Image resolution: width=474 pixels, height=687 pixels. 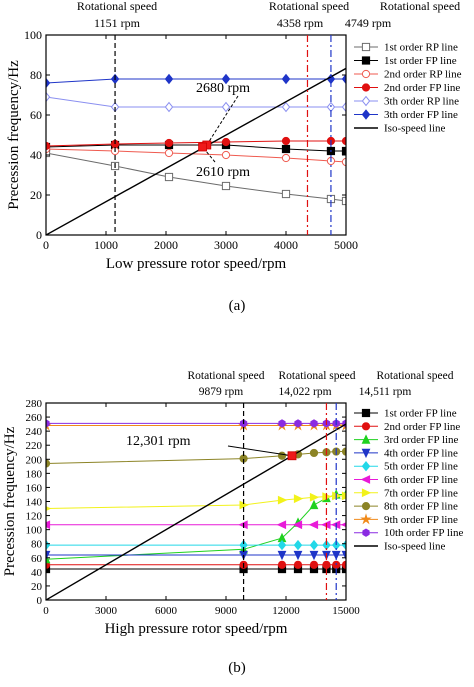 I want to click on speed-line-value-2: 4358 rpm, so click(x=300, y=23).